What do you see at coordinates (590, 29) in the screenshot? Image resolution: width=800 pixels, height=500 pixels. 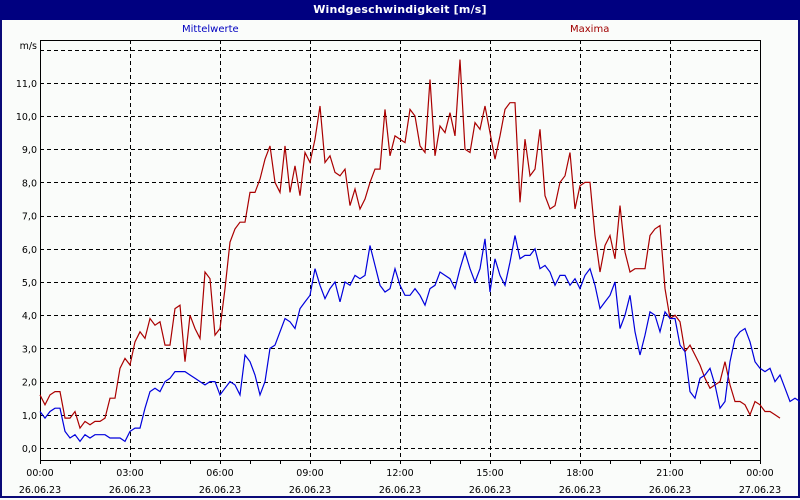 I see `legend-max: Maxima` at bounding box center [590, 29].